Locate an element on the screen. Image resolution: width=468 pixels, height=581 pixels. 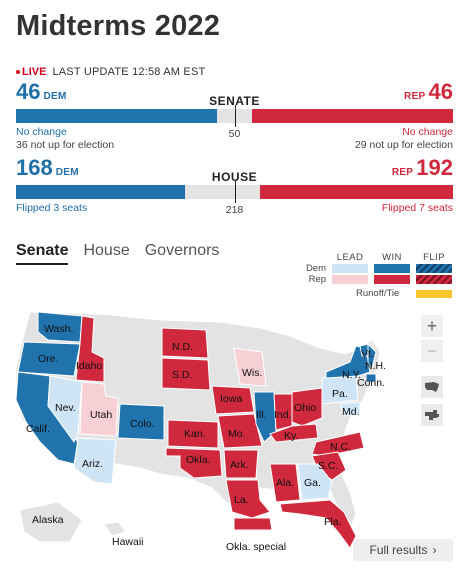
legend-dem-flip-swatch is located at coordinates (434, 268).